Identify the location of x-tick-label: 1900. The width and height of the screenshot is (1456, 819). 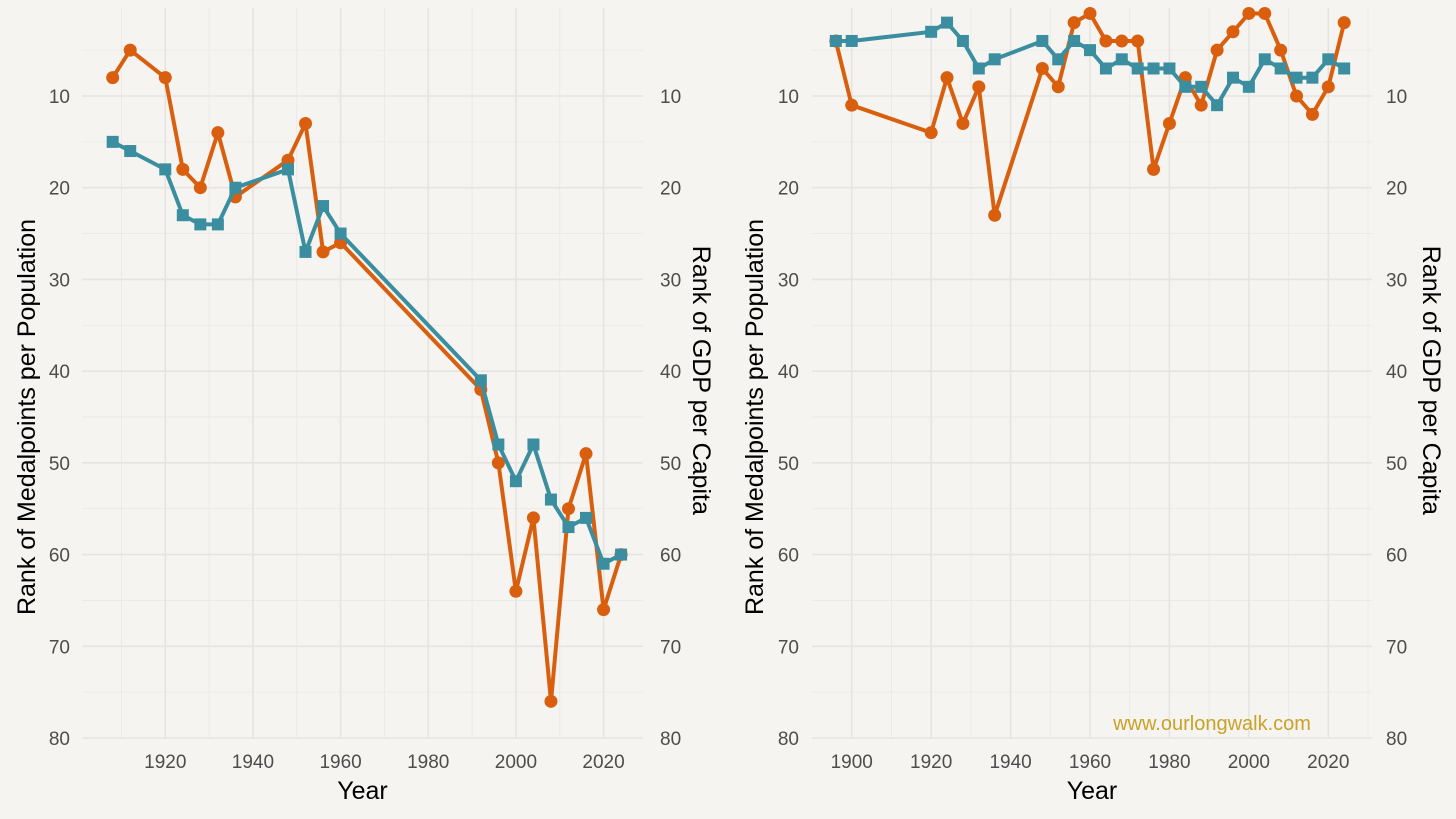
(852, 762).